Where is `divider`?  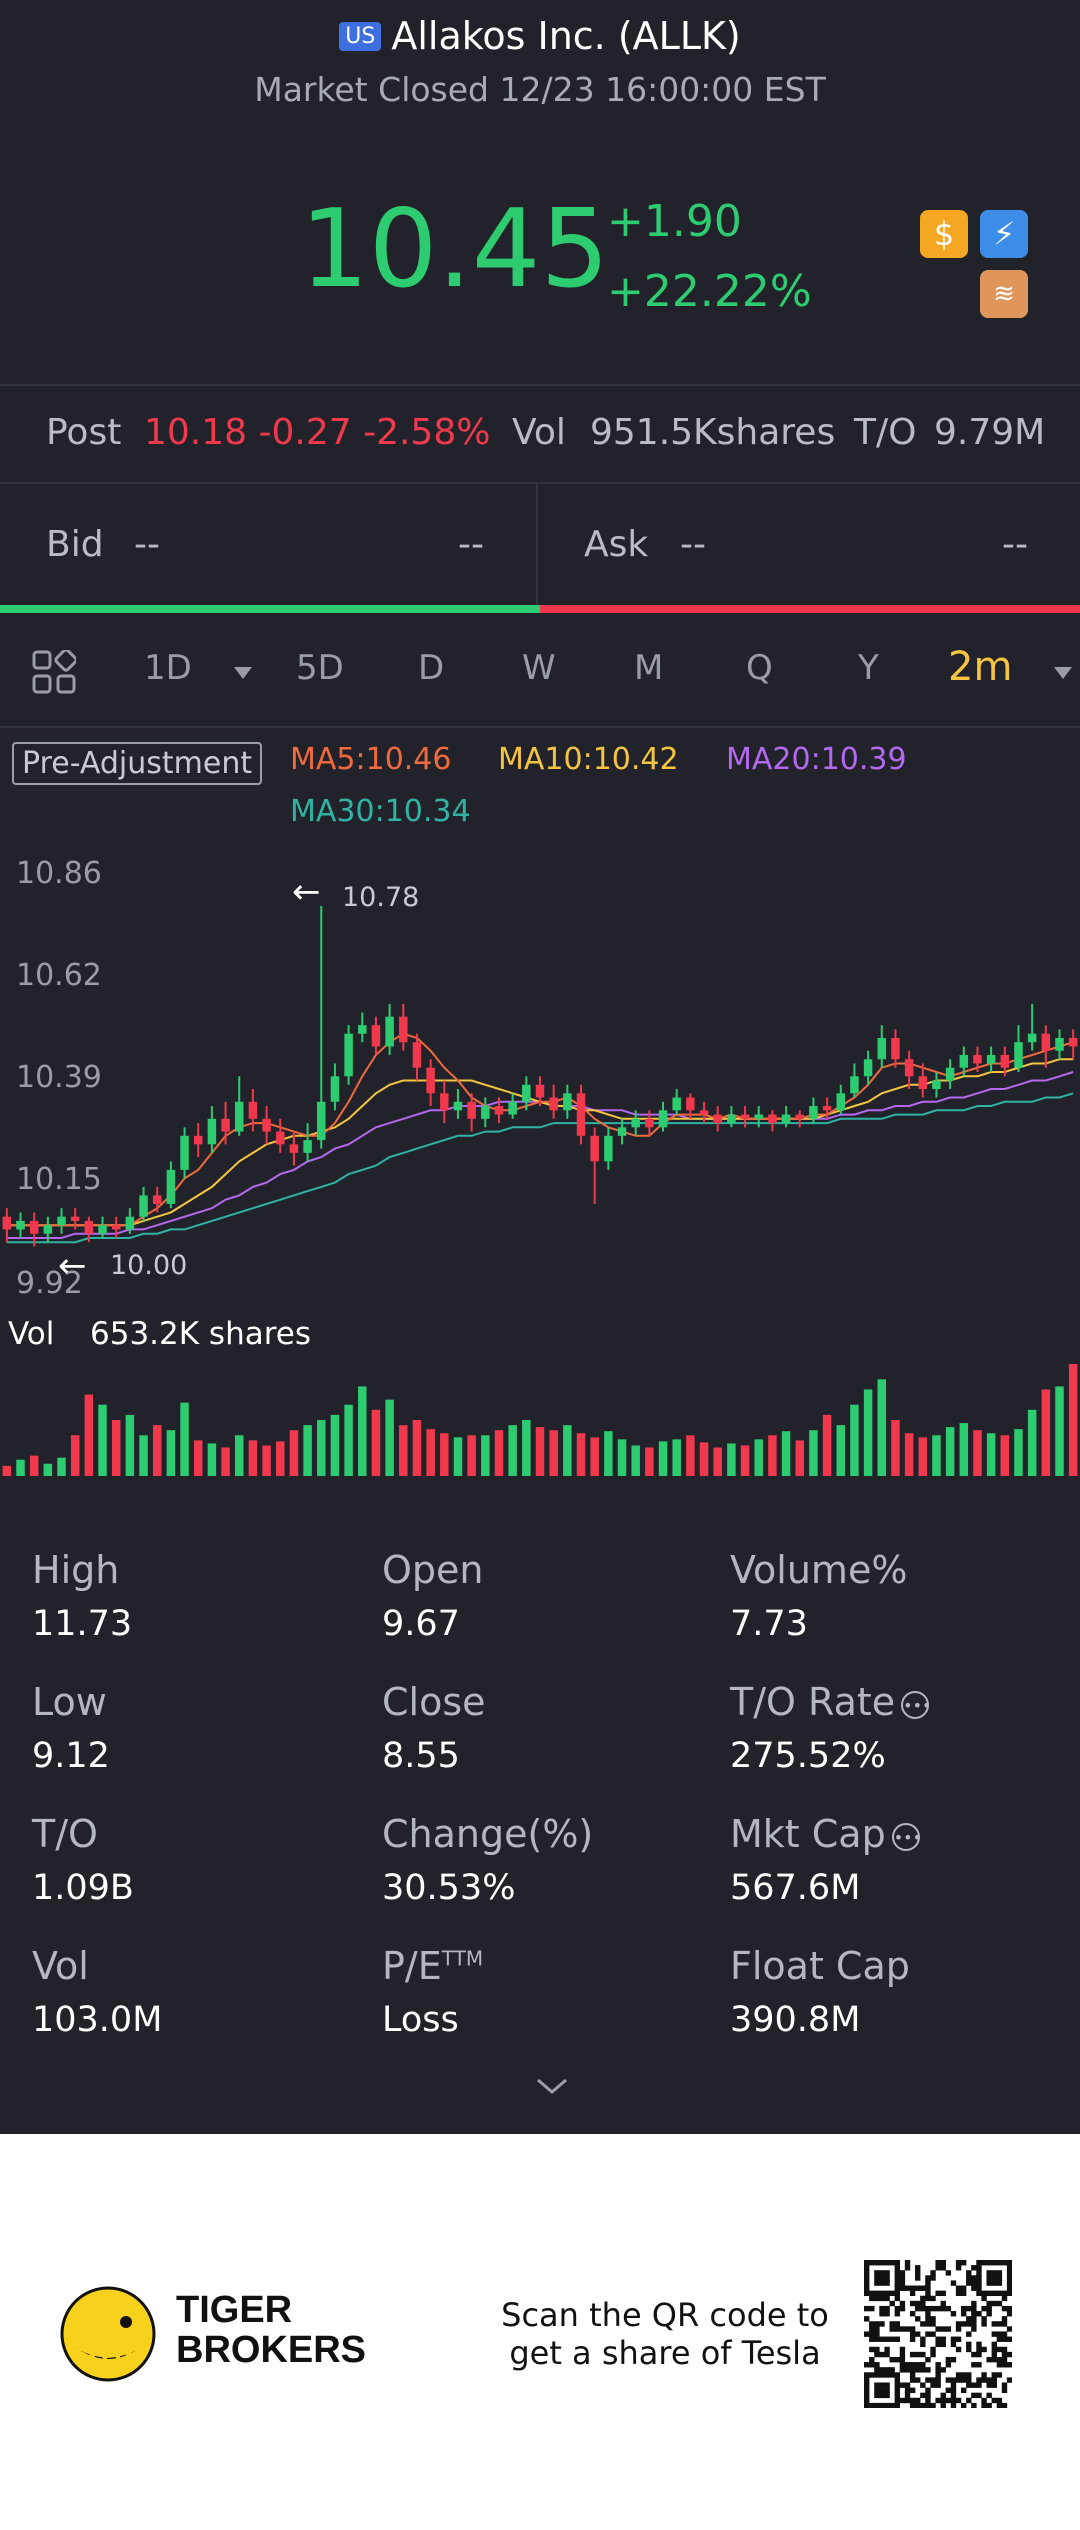
divider is located at coordinates (537, 545).